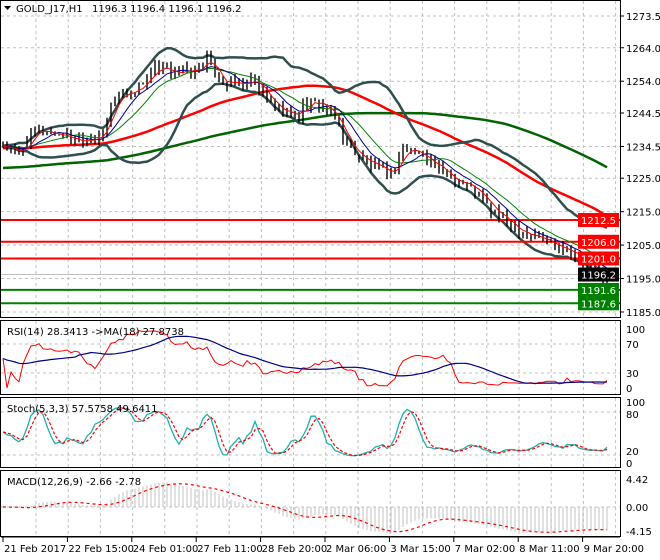  I want to click on macd-y-tick-label: 0.00, so click(637, 508).